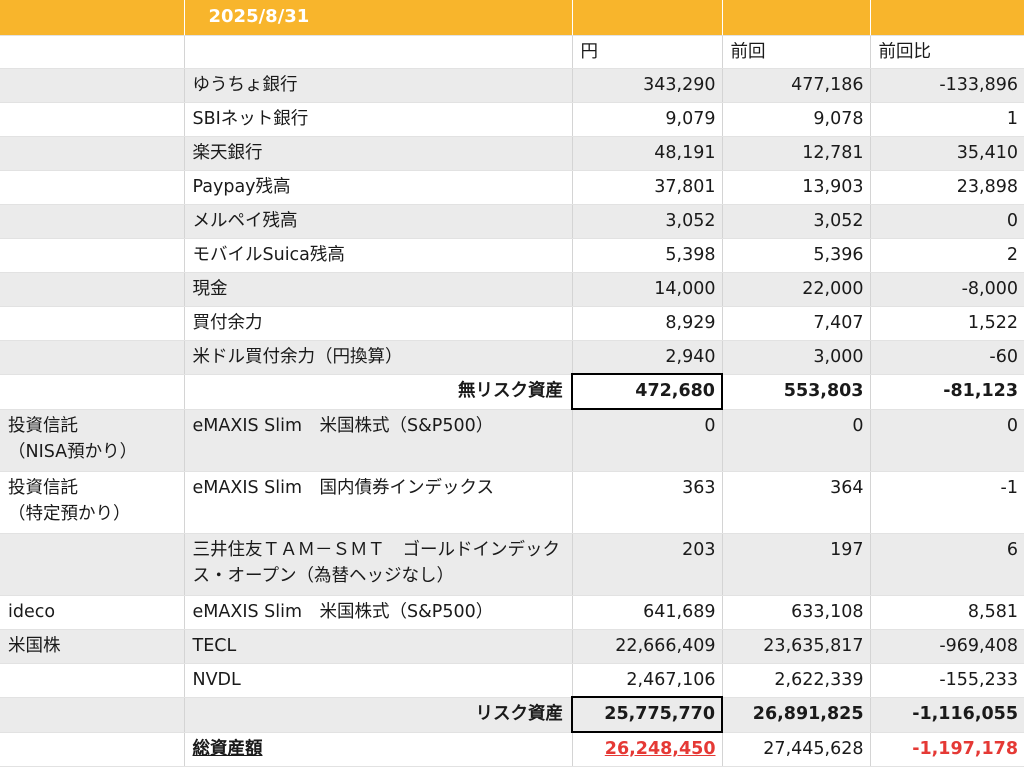  I want to click on yen-cell: 3,052, so click(647, 221).